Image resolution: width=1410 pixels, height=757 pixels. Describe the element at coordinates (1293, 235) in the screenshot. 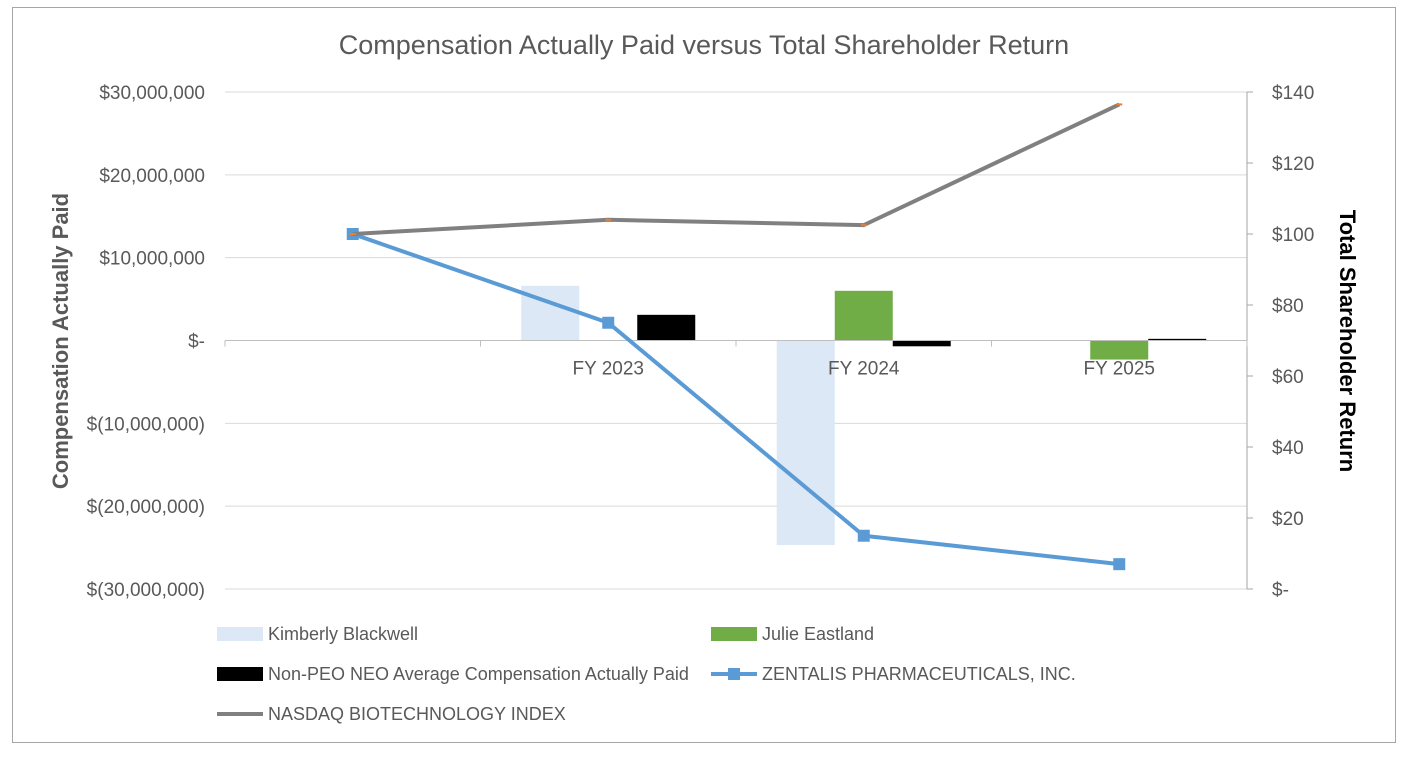

I see `right-tick-label: $100` at that location.